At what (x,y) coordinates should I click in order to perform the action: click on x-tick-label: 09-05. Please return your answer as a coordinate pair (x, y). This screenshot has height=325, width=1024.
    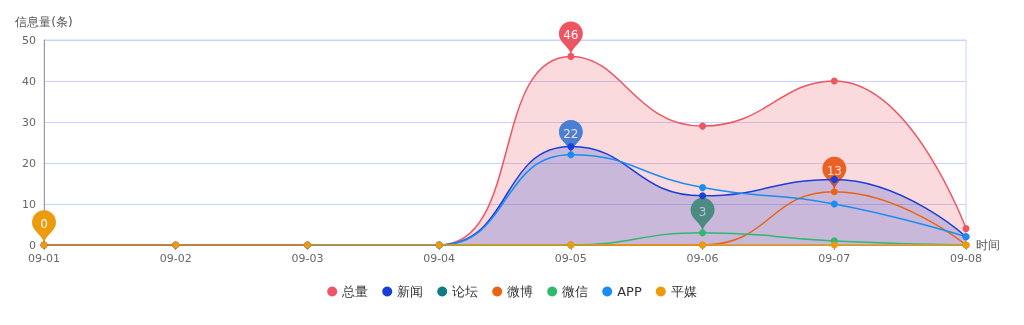
    Looking at the image, I should click on (570, 258).